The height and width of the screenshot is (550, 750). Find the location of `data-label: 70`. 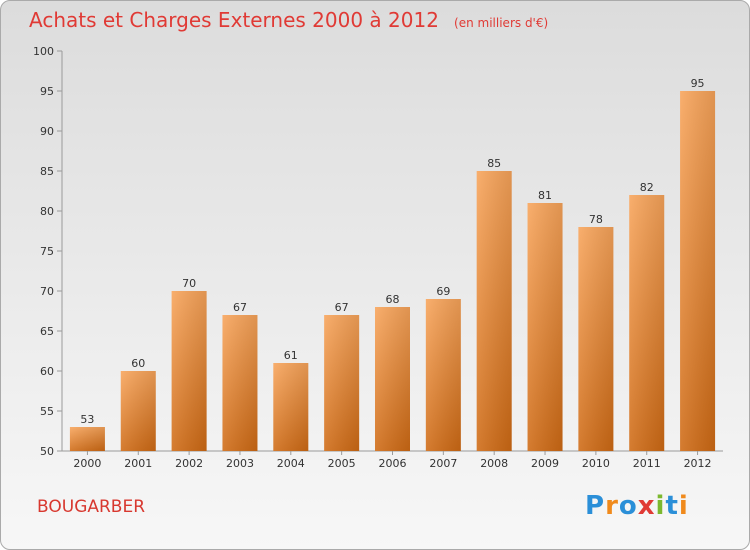

data-label: 70 is located at coordinates (189, 283).